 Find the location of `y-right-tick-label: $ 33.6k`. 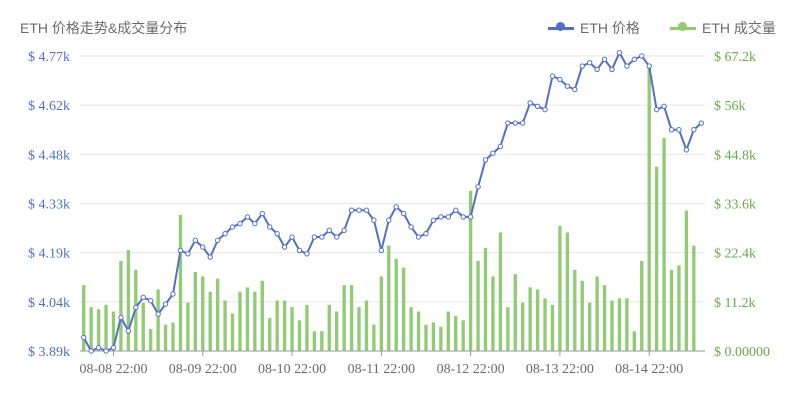

y-right-tick-label: $ 33.6k is located at coordinates (735, 205).